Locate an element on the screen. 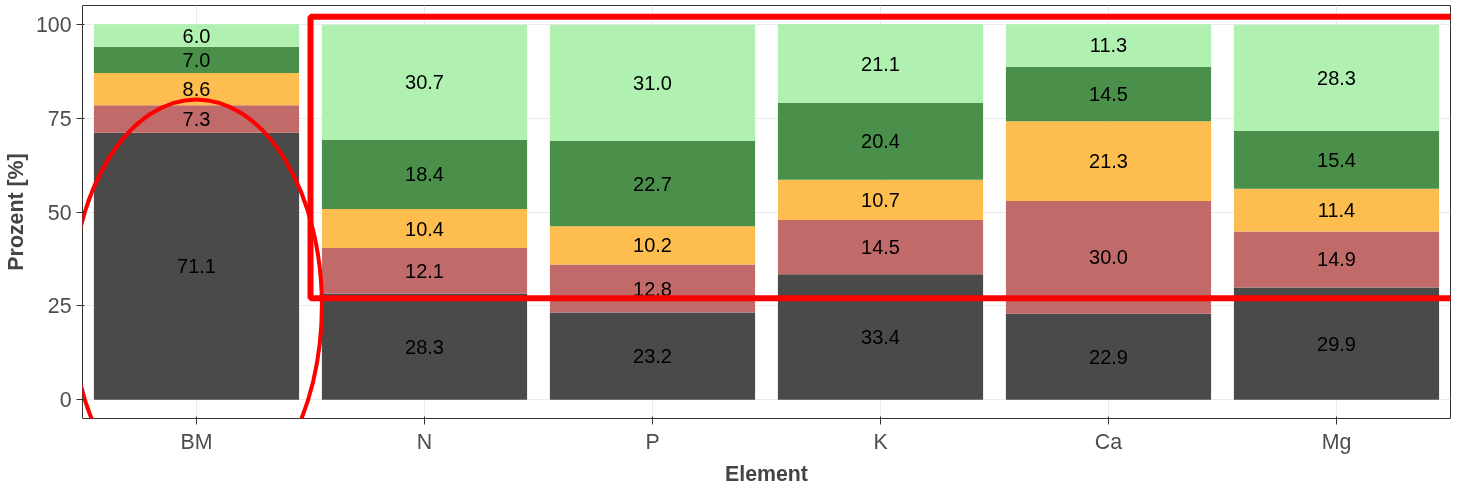 The width and height of the screenshot is (1460, 488). data-label: 20.4 is located at coordinates (880, 141).